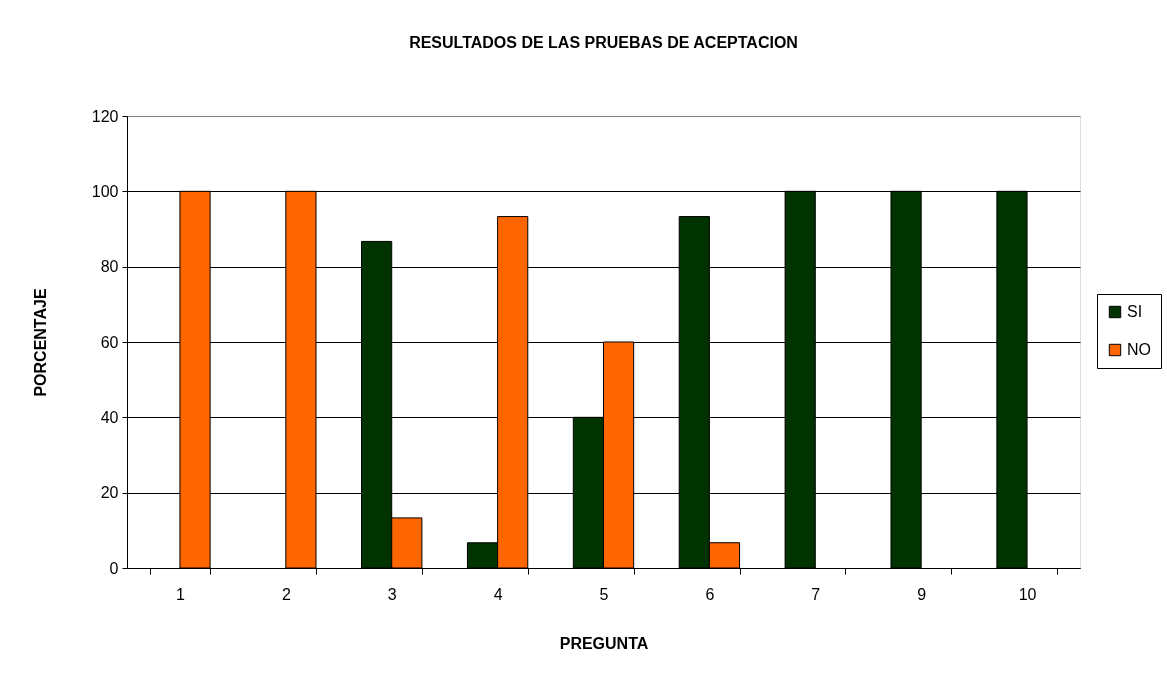 Image resolution: width=1167 pixels, height=677 pixels. What do you see at coordinates (109, 342) in the screenshot?
I see `y-tick-label: 60` at bounding box center [109, 342].